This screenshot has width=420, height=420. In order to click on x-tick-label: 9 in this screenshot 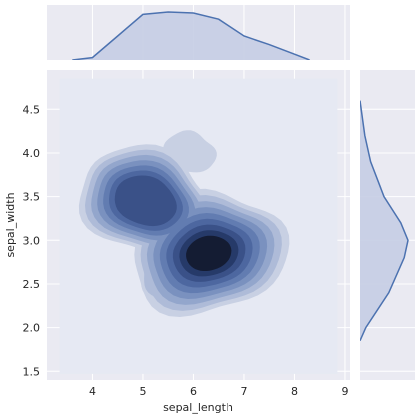, I will do `click(344, 391)`.